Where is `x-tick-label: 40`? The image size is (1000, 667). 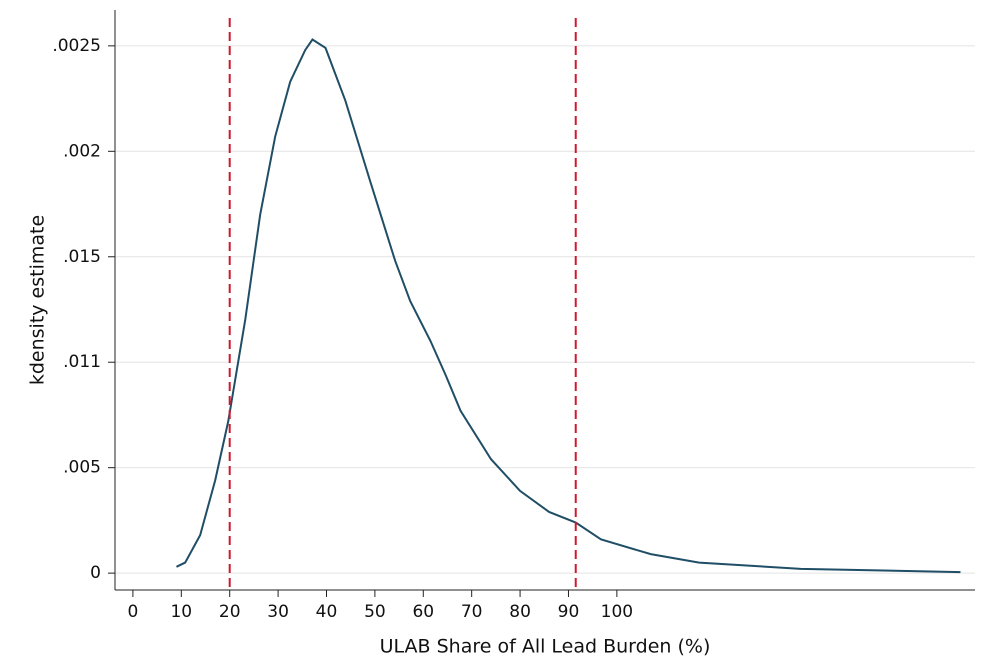 x-tick-label: 40 is located at coordinates (327, 612).